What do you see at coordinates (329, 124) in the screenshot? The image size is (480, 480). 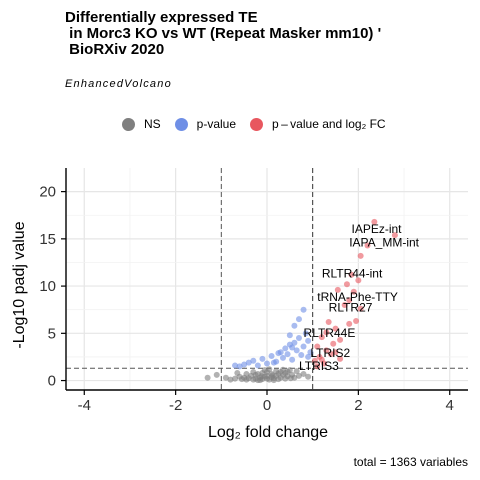 I see `legend-label-both: p – value and log₂ FC` at bounding box center [329, 124].